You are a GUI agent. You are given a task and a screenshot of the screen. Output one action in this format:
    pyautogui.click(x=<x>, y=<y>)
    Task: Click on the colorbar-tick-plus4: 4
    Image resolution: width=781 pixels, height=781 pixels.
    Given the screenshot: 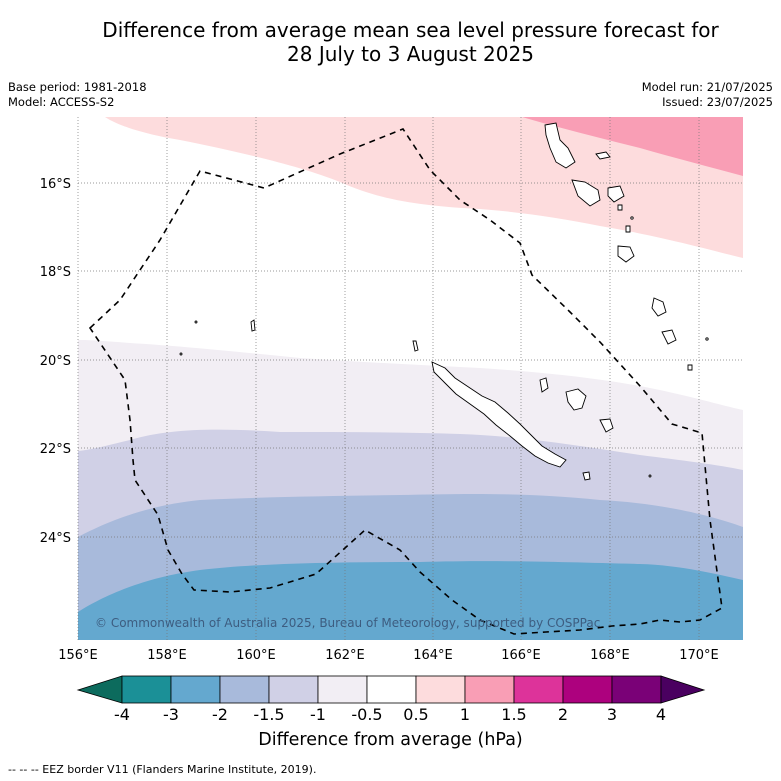 What is the action you would take?
    pyautogui.click(x=661, y=714)
    